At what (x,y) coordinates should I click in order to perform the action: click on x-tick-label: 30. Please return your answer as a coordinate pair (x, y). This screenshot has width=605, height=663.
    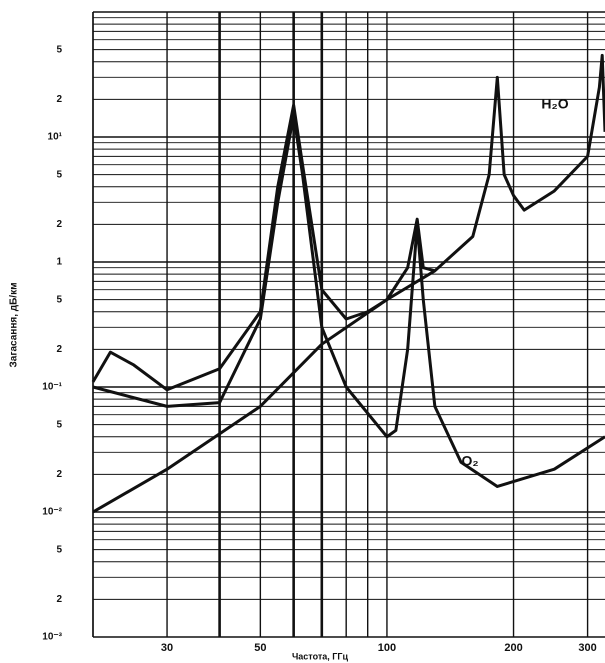
    Looking at the image, I should click on (167, 648).